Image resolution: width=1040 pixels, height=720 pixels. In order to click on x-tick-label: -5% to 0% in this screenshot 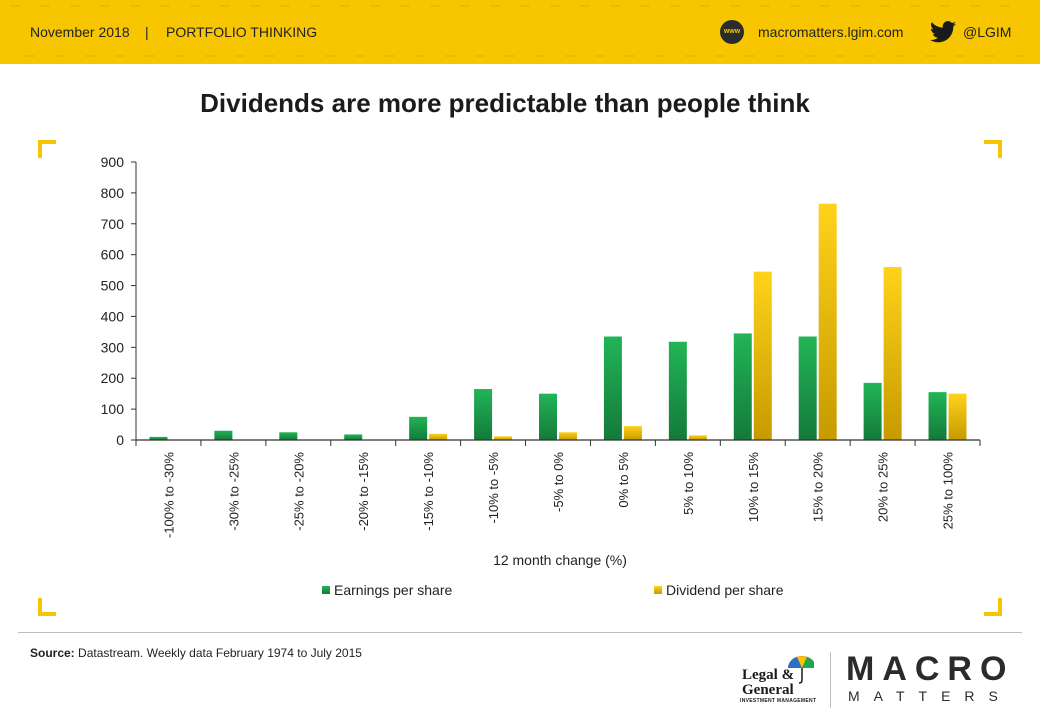, I will do `click(558, 482)`.